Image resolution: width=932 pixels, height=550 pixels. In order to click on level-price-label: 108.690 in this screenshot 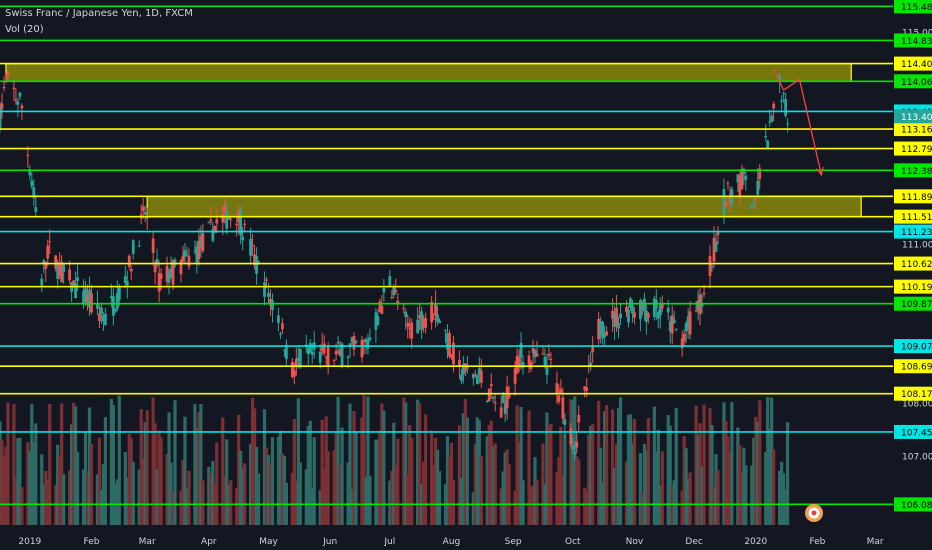, I will do `click(916, 368)`.